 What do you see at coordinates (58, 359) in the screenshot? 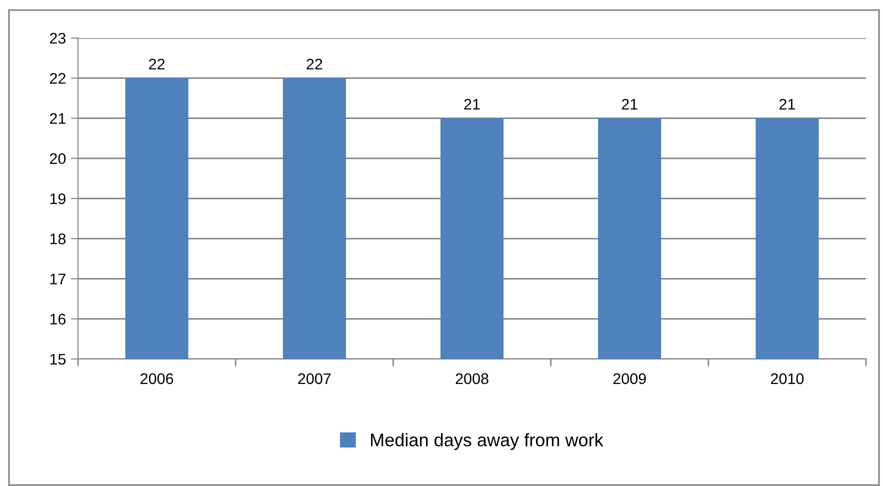
I see `y-tick-label: 15` at bounding box center [58, 359].